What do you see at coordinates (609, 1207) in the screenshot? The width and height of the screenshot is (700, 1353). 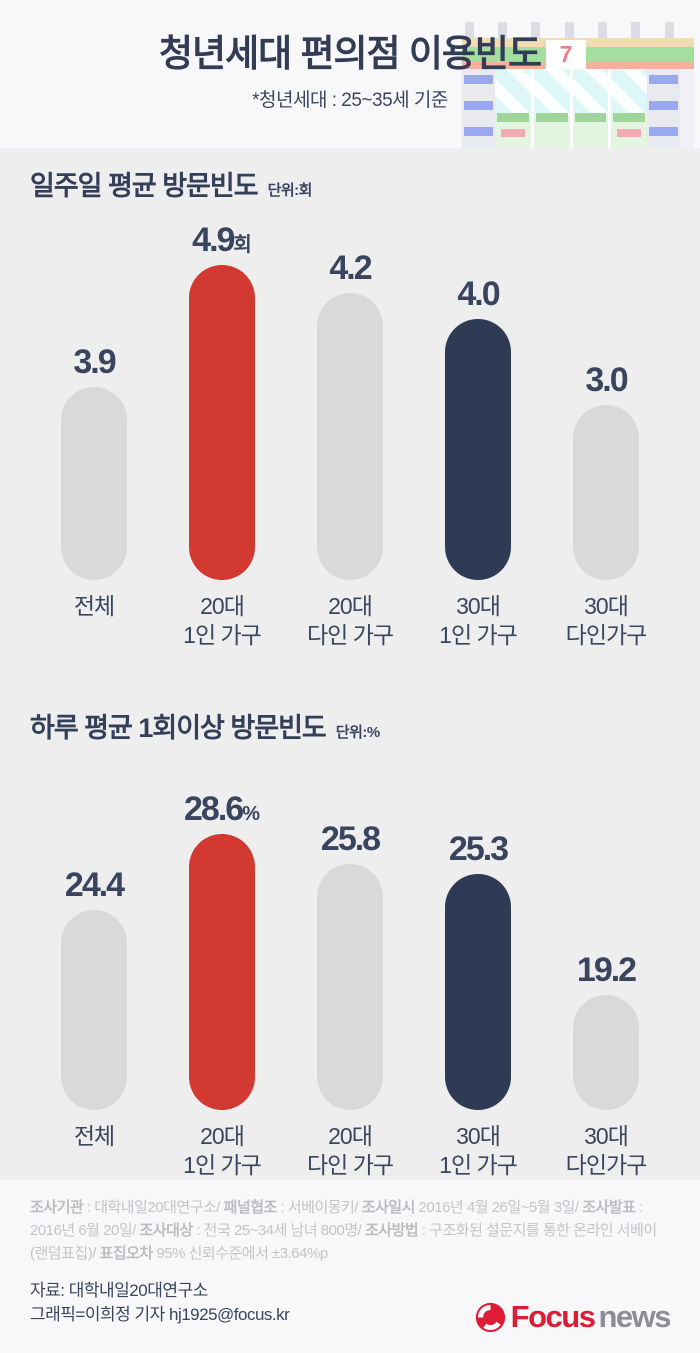 I see `note-label: 조사발표` at bounding box center [609, 1207].